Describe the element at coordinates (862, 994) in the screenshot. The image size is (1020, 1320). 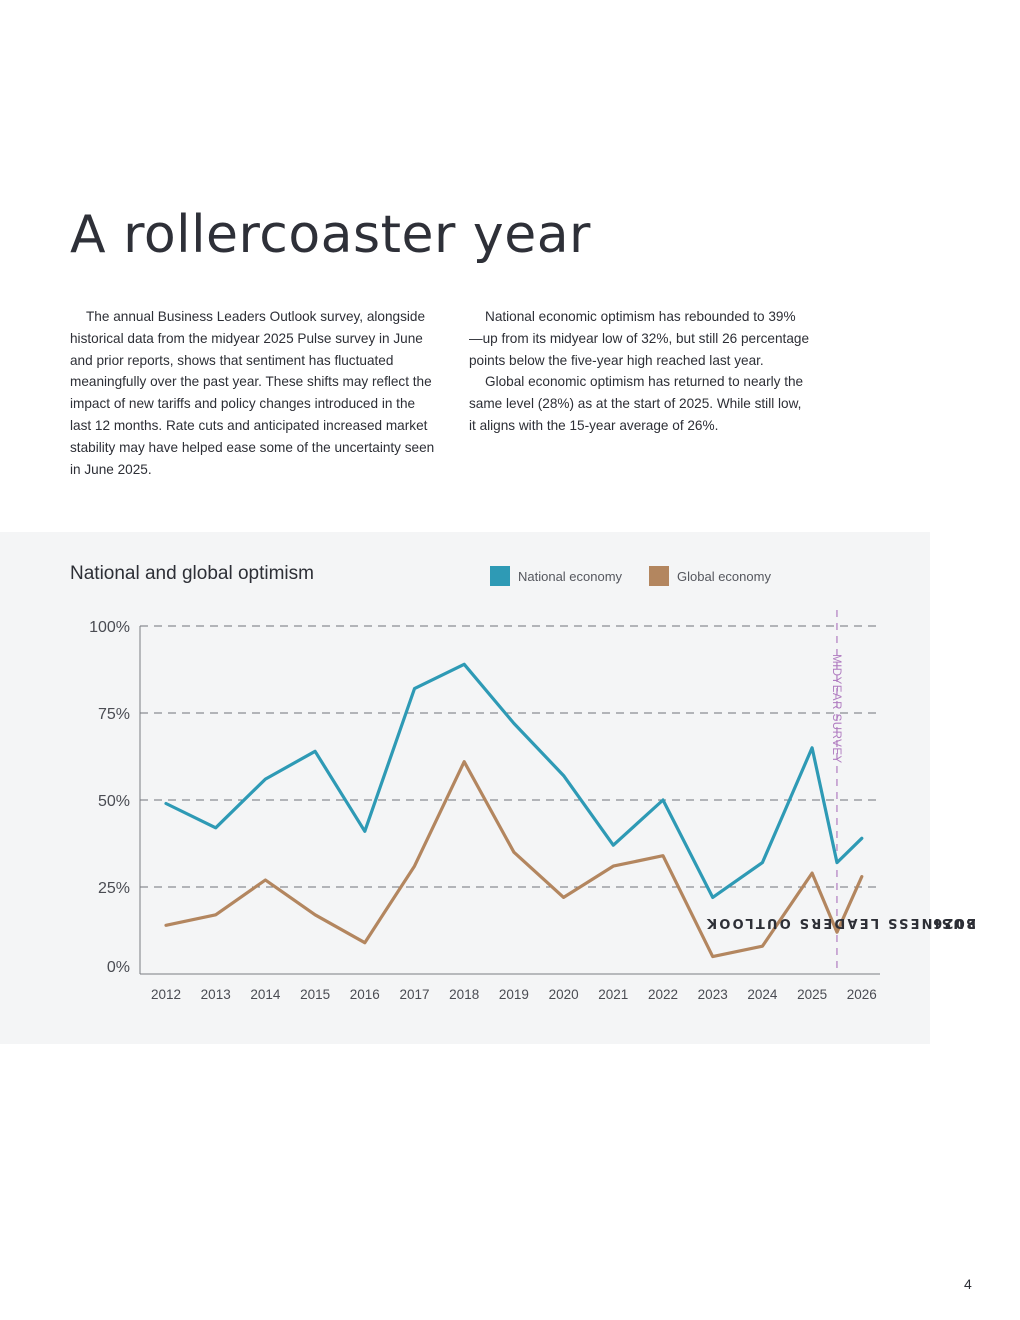
I see `x-tick-label: 2026` at that location.